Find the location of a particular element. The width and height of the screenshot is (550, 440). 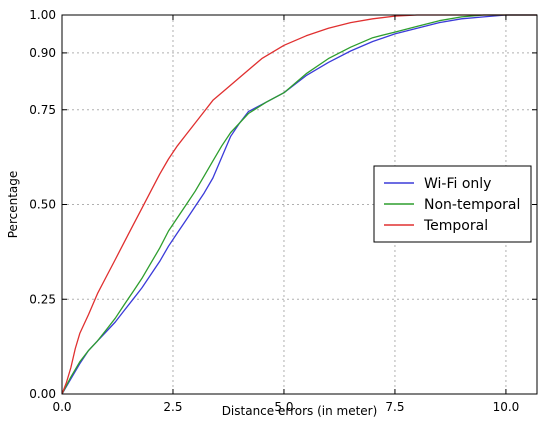

y-tick-label: 0.25 is located at coordinates (42, 299).